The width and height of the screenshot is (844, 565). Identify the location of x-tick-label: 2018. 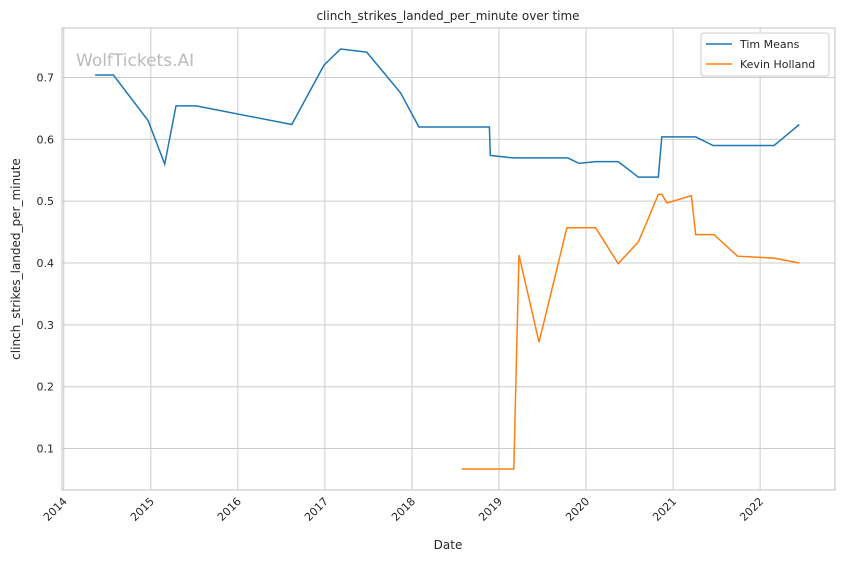
(403, 509).